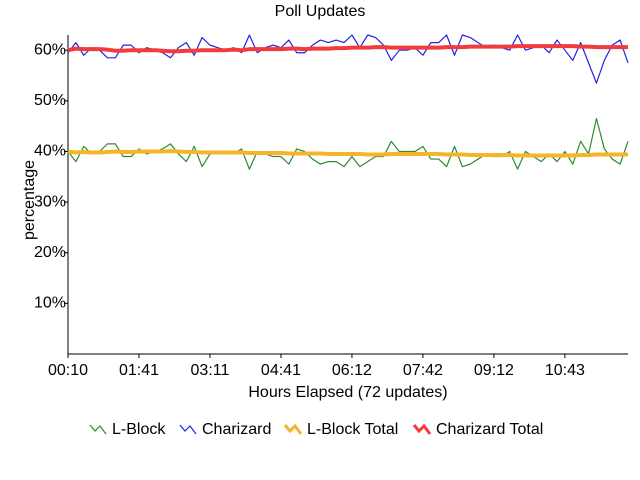  I want to click on x-tick-label: 10:43, so click(565, 370).